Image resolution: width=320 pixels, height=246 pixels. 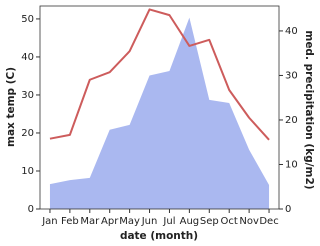 What do you see at coordinates (229, 221) in the screenshot?
I see `x-tick-label: Oct` at bounding box center [229, 221].